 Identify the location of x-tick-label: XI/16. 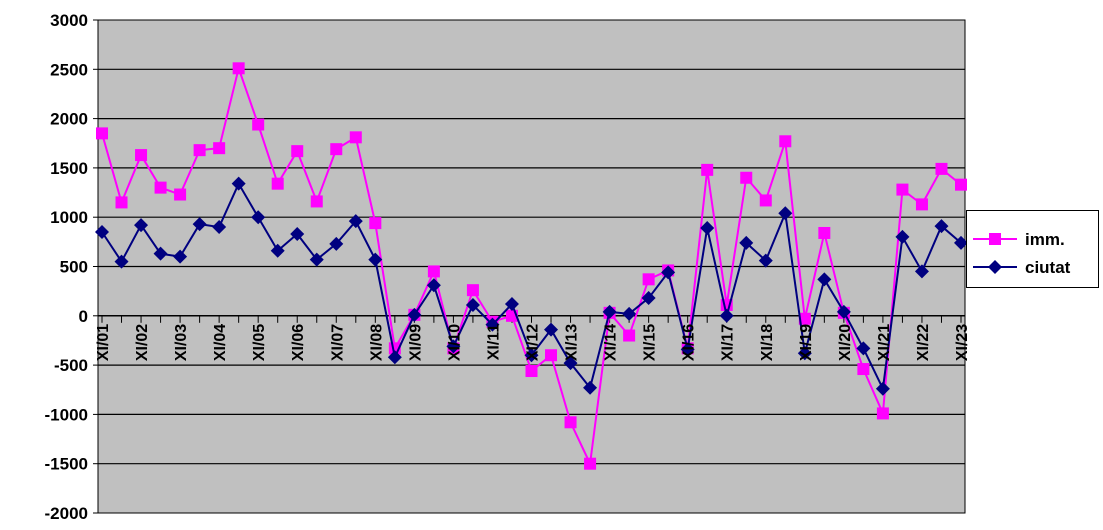
(689, 342).